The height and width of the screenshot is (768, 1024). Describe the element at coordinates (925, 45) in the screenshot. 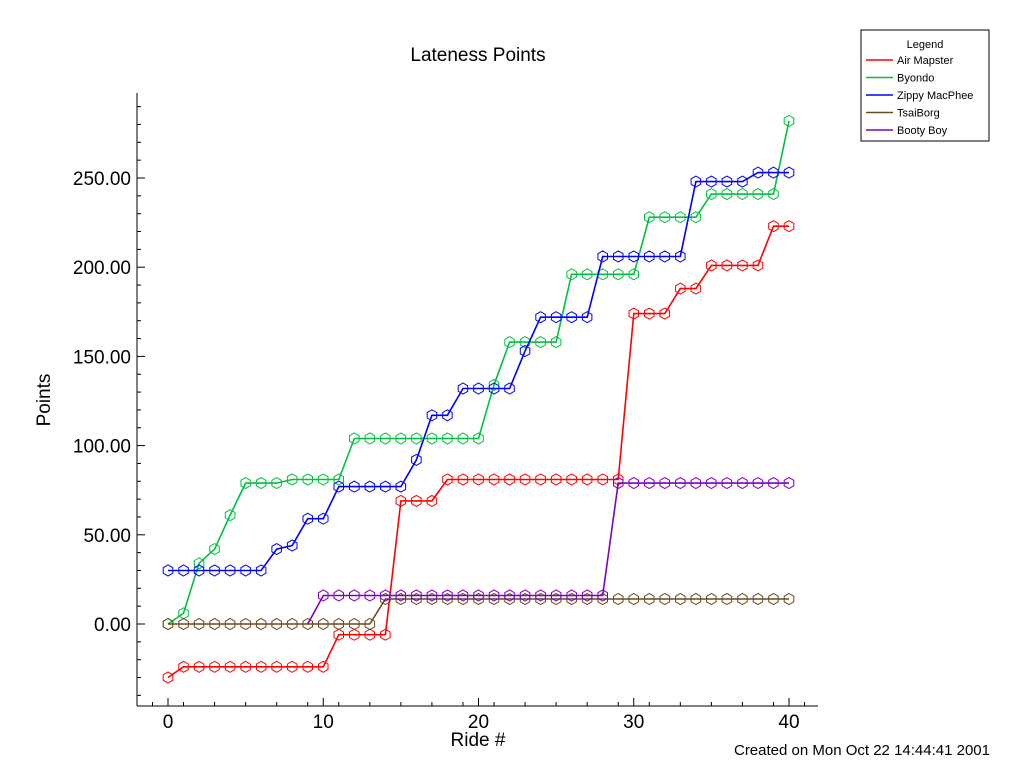

I see `legend-title: Legend` at that location.